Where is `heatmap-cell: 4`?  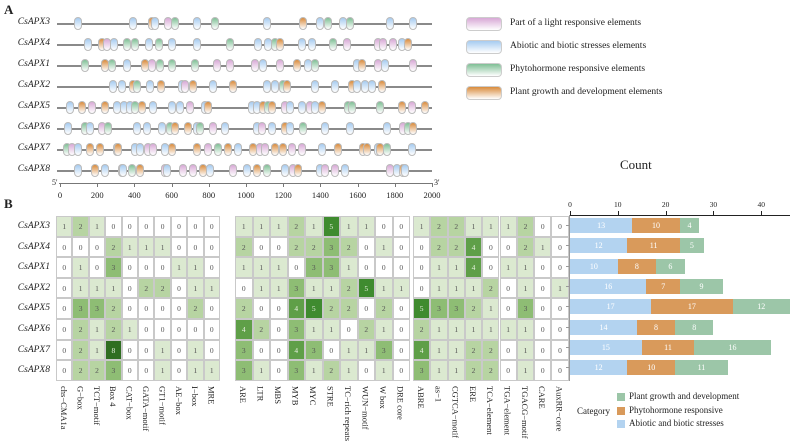
heatmap-cell: 4 is located at coordinates (422, 350).